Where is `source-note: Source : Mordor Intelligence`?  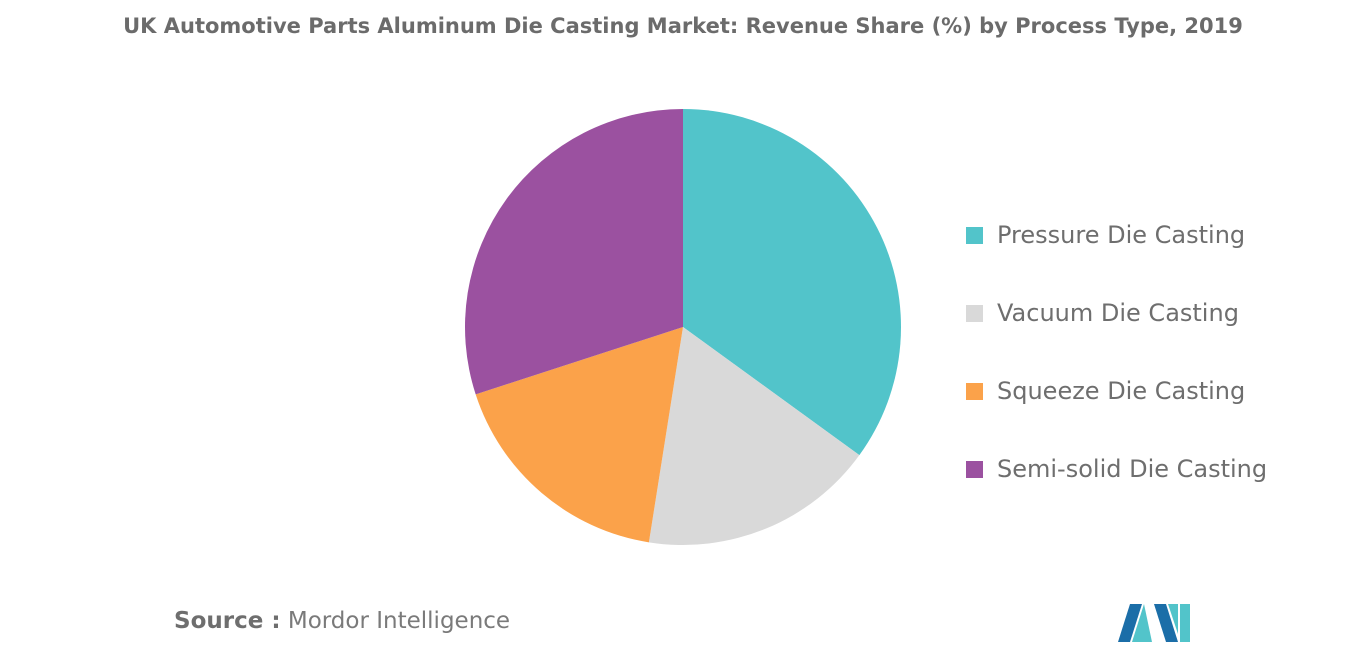
source-note: Source : Mordor Intelligence is located at coordinates (342, 621).